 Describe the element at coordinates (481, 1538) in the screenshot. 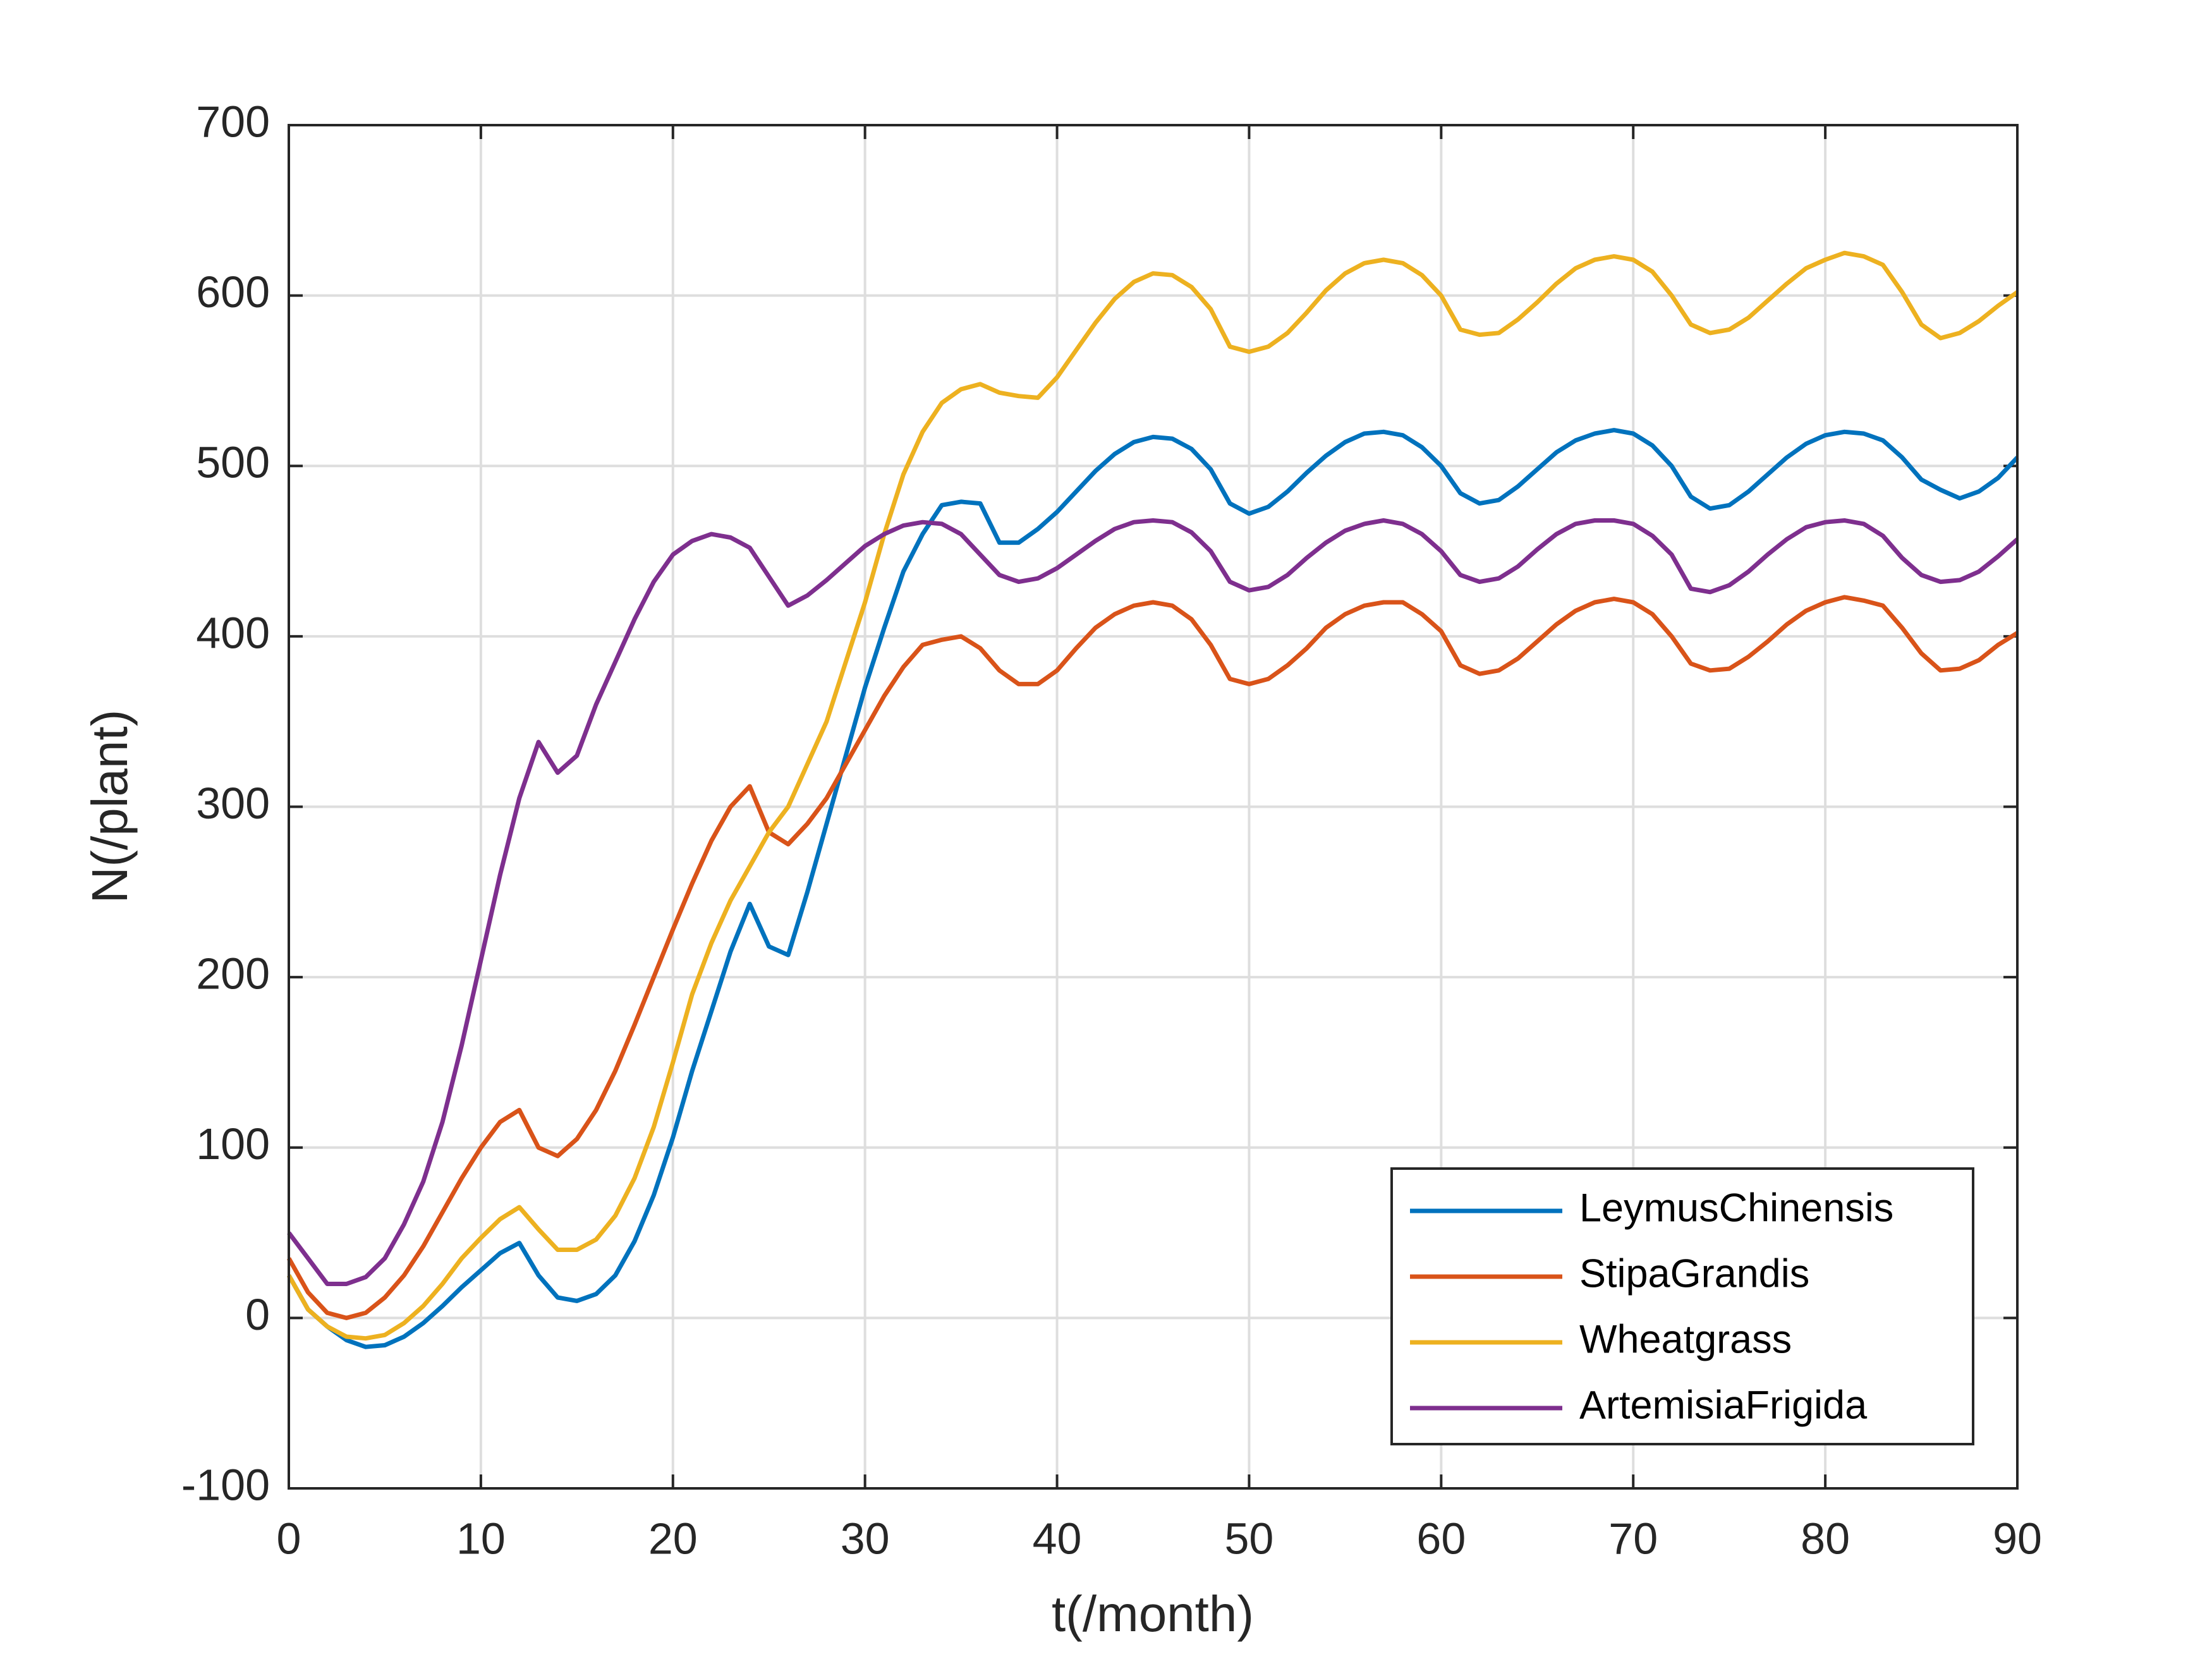

I see `x-tick-label: 10` at that location.